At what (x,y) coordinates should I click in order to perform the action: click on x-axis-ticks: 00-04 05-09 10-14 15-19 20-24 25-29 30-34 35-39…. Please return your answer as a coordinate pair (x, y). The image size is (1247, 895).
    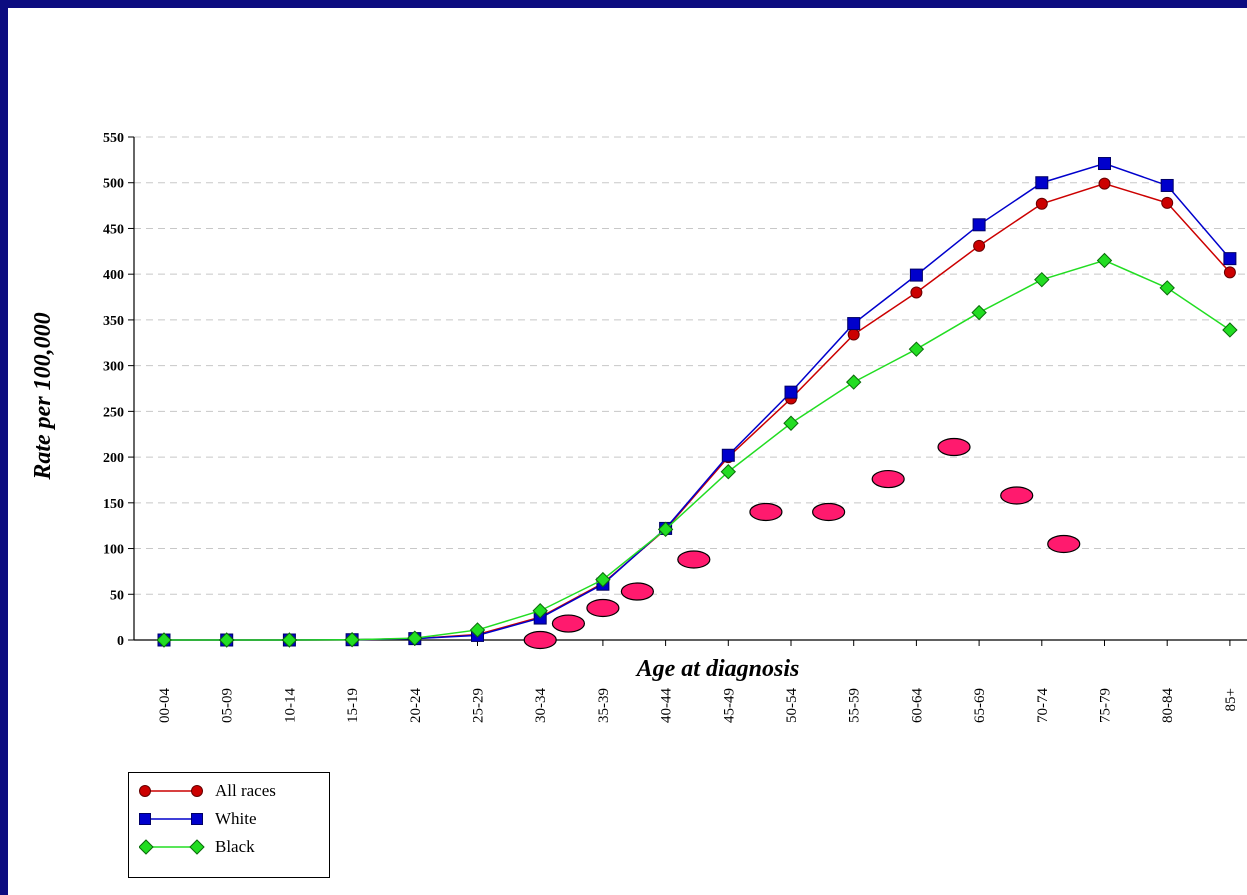
    Looking at the image, I should click on (698, 681).